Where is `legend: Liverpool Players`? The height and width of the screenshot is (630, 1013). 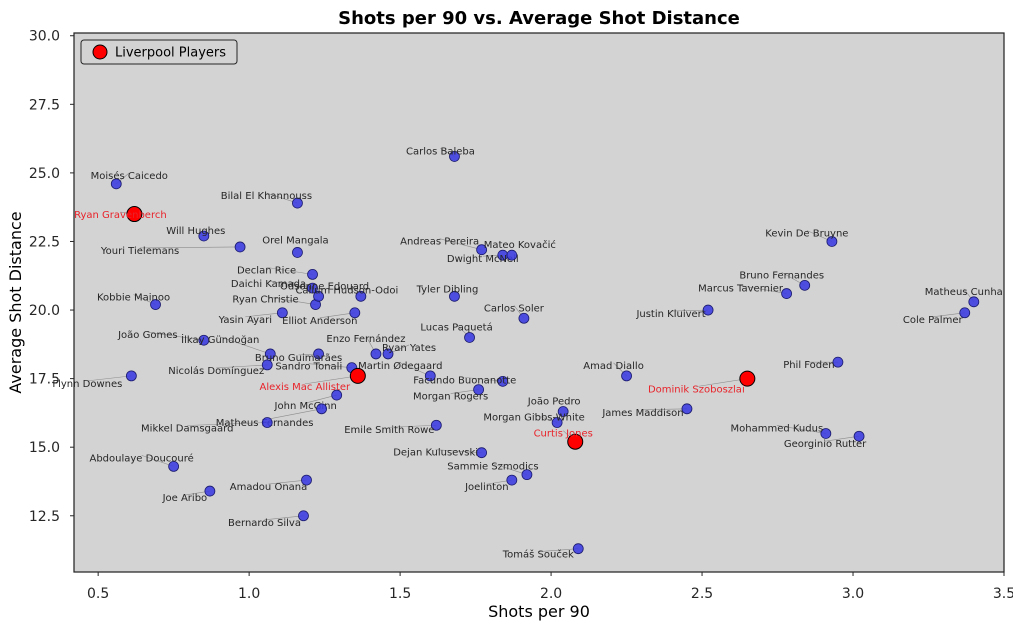
legend: Liverpool Players is located at coordinates (159, 52).